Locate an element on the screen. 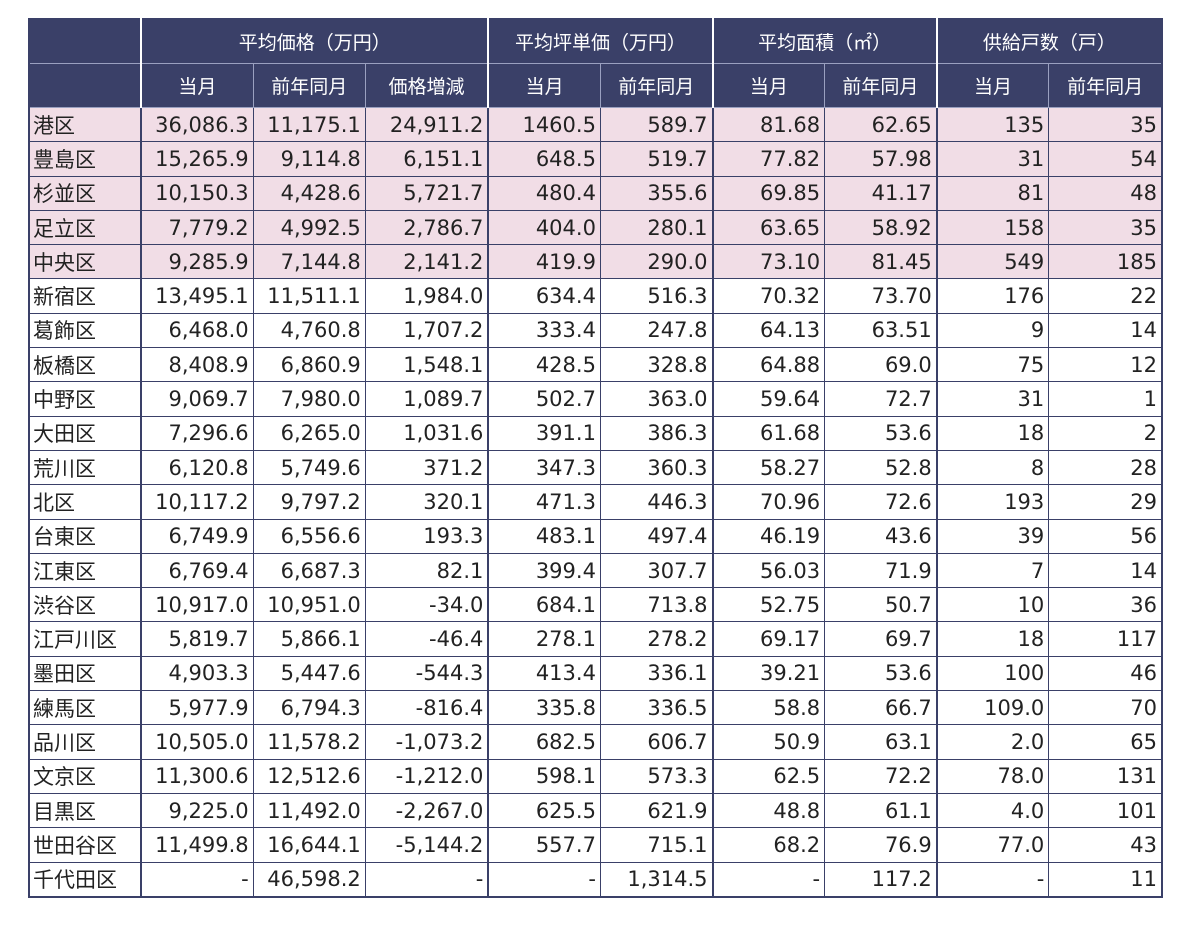  value-cell: 39.21 is located at coordinates (769, 673).